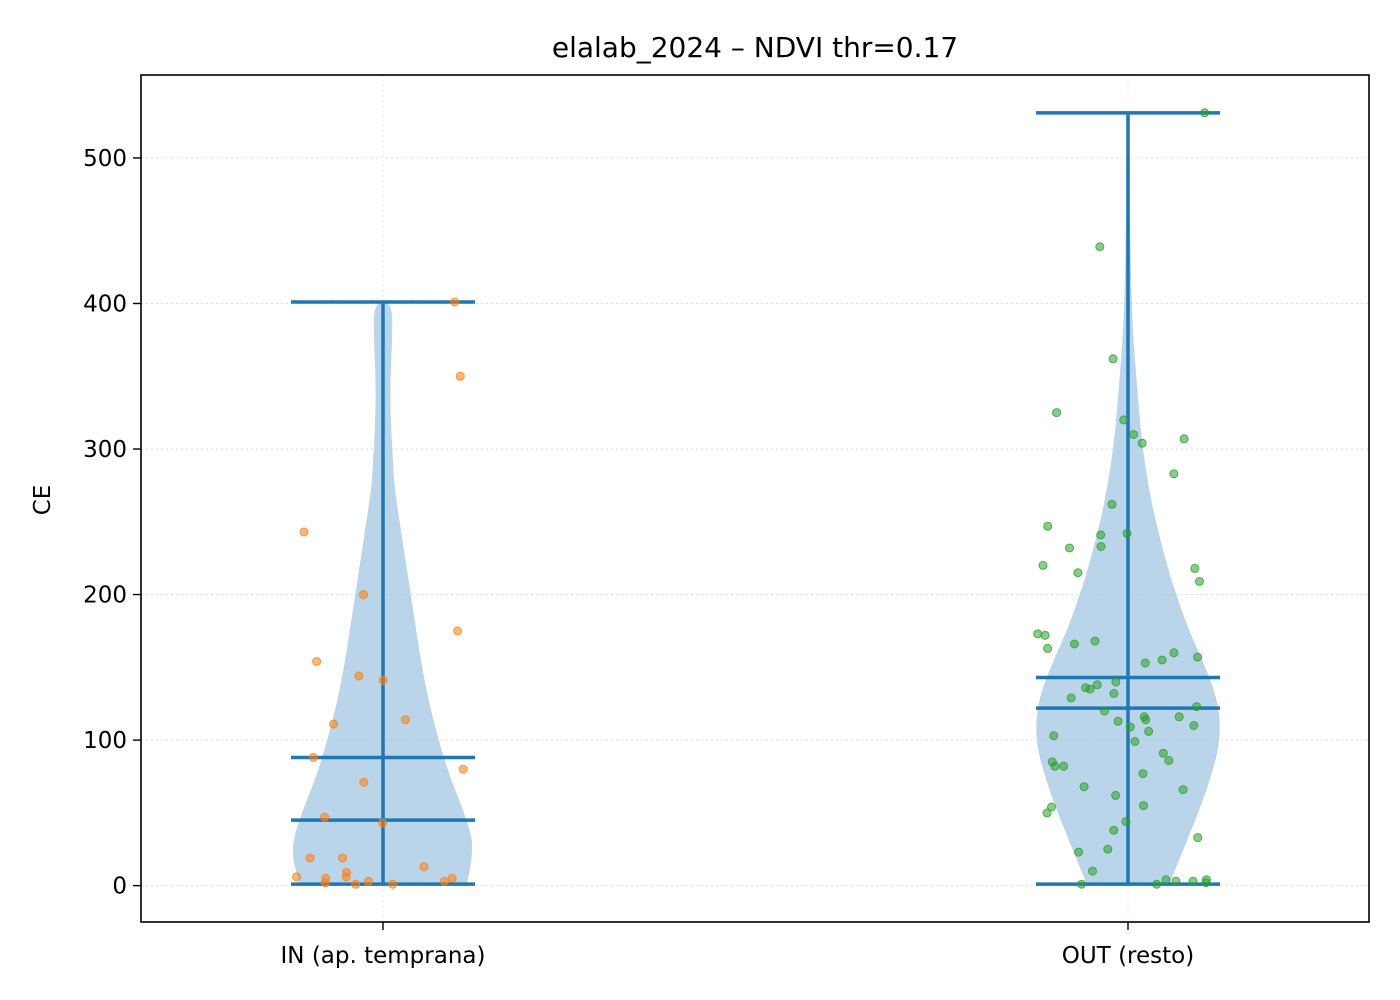 This screenshot has width=1400, height=1000. What do you see at coordinates (105, 159) in the screenshot?
I see `y-tick-label: 500` at bounding box center [105, 159].